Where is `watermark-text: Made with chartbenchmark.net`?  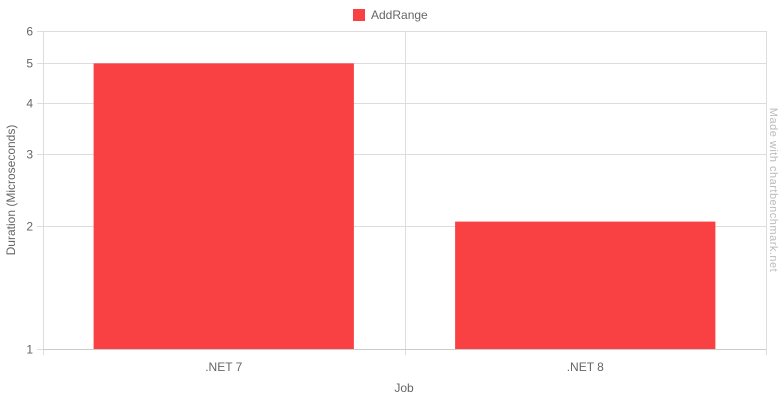 watermark-text: Made with chartbenchmark.net is located at coordinates (773, 190).